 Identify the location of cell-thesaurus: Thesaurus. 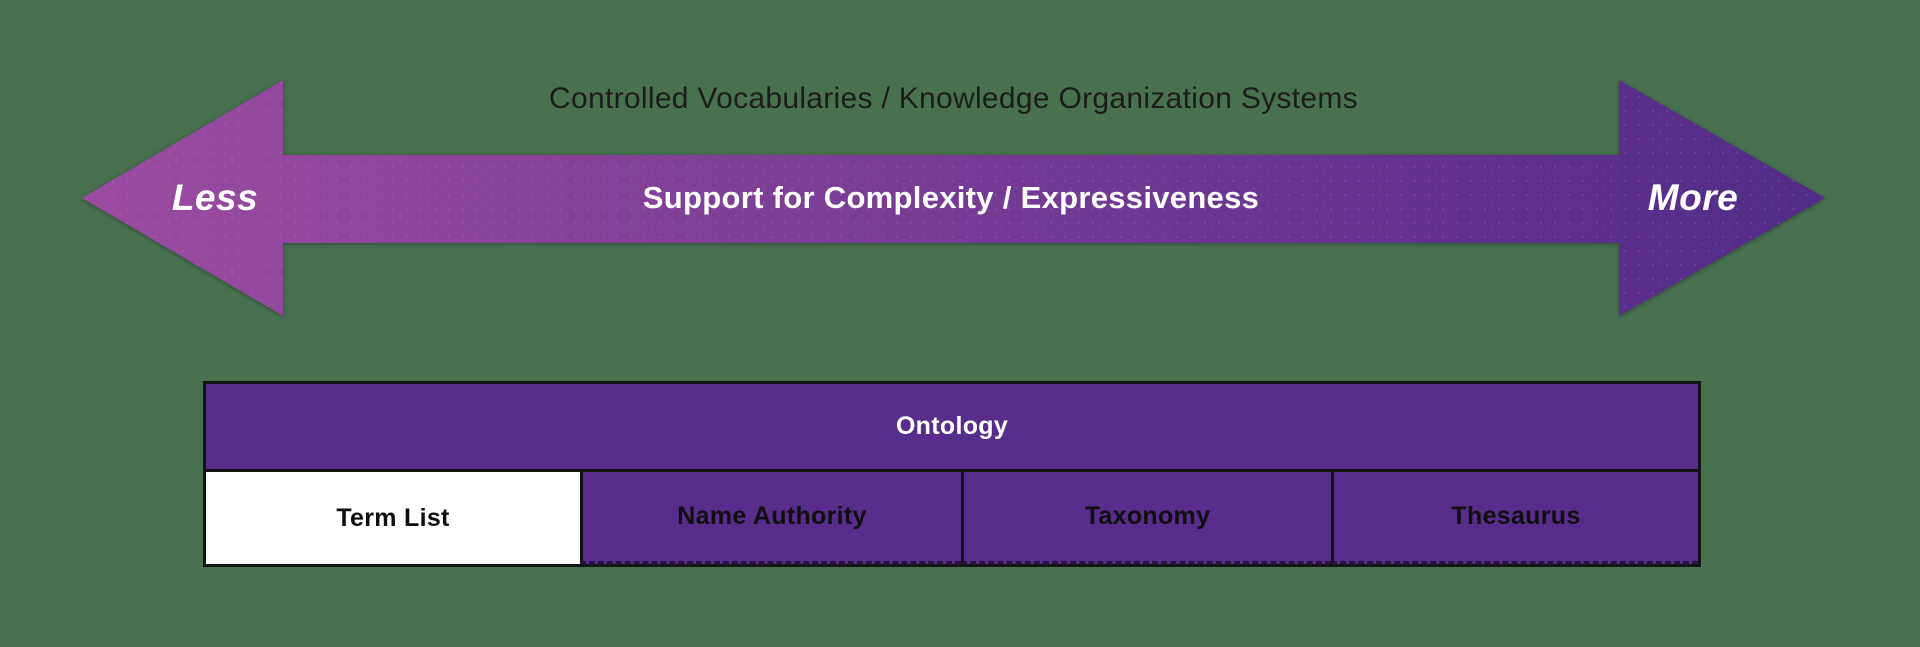
(1514, 518).